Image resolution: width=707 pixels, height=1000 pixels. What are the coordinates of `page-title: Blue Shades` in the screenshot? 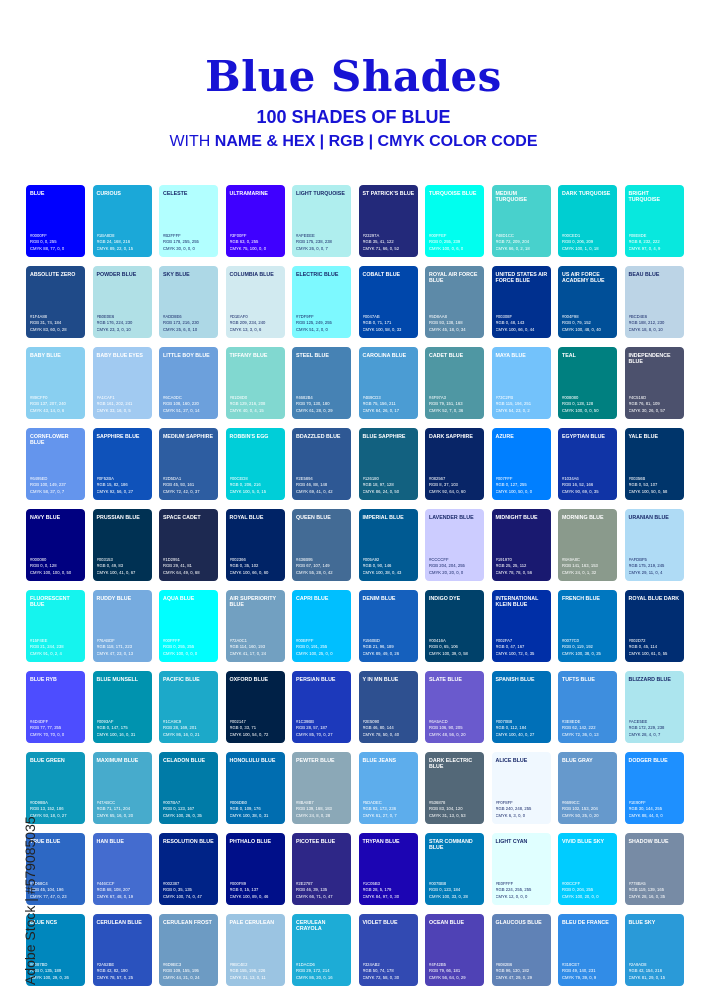 It's located at (353, 76).